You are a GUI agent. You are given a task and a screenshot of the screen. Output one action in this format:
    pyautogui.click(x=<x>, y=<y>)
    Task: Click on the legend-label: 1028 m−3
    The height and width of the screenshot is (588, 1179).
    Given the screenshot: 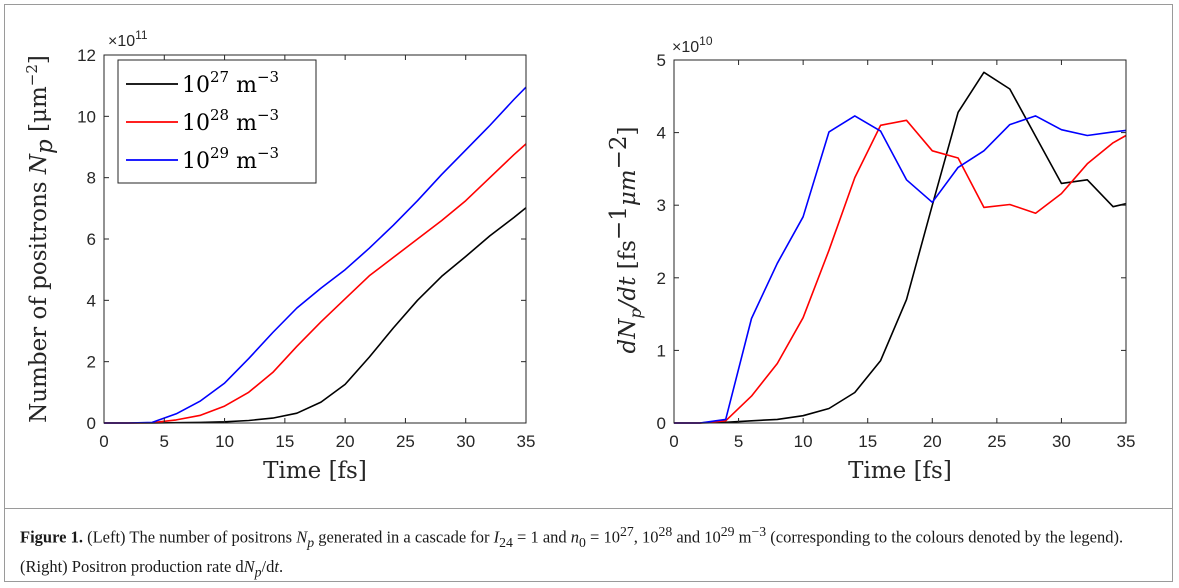 What is the action you would take?
    pyautogui.click(x=230, y=121)
    